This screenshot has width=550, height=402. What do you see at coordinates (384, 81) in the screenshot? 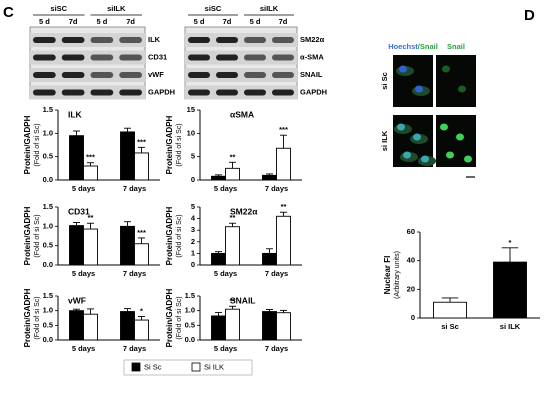
I see `row-label: si Sc` at bounding box center [384, 81].